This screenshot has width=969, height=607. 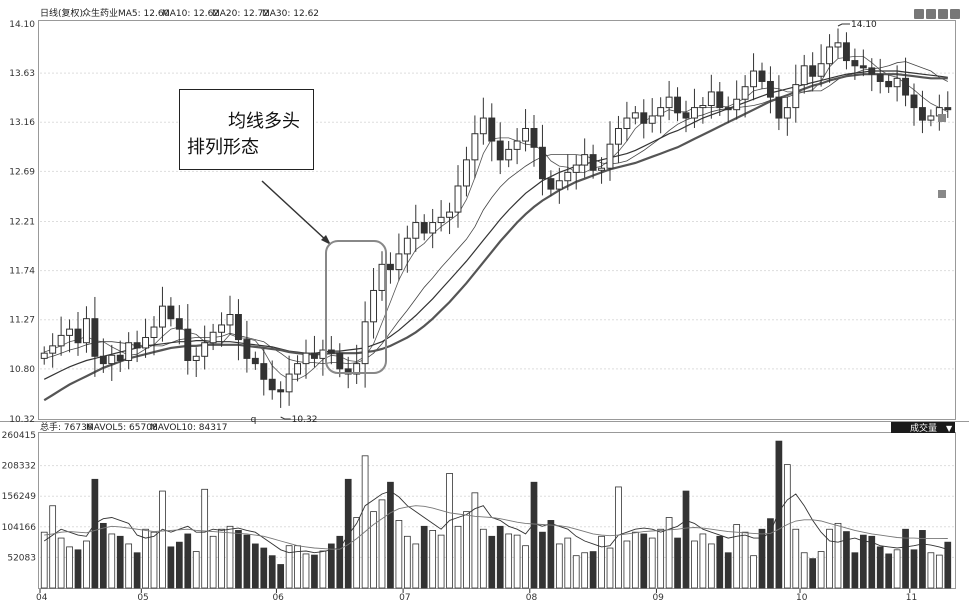 What do you see at coordinates (122, 428) in the screenshot?
I see `mavol5-label: MAVOL5: 65708` at bounding box center [122, 428].